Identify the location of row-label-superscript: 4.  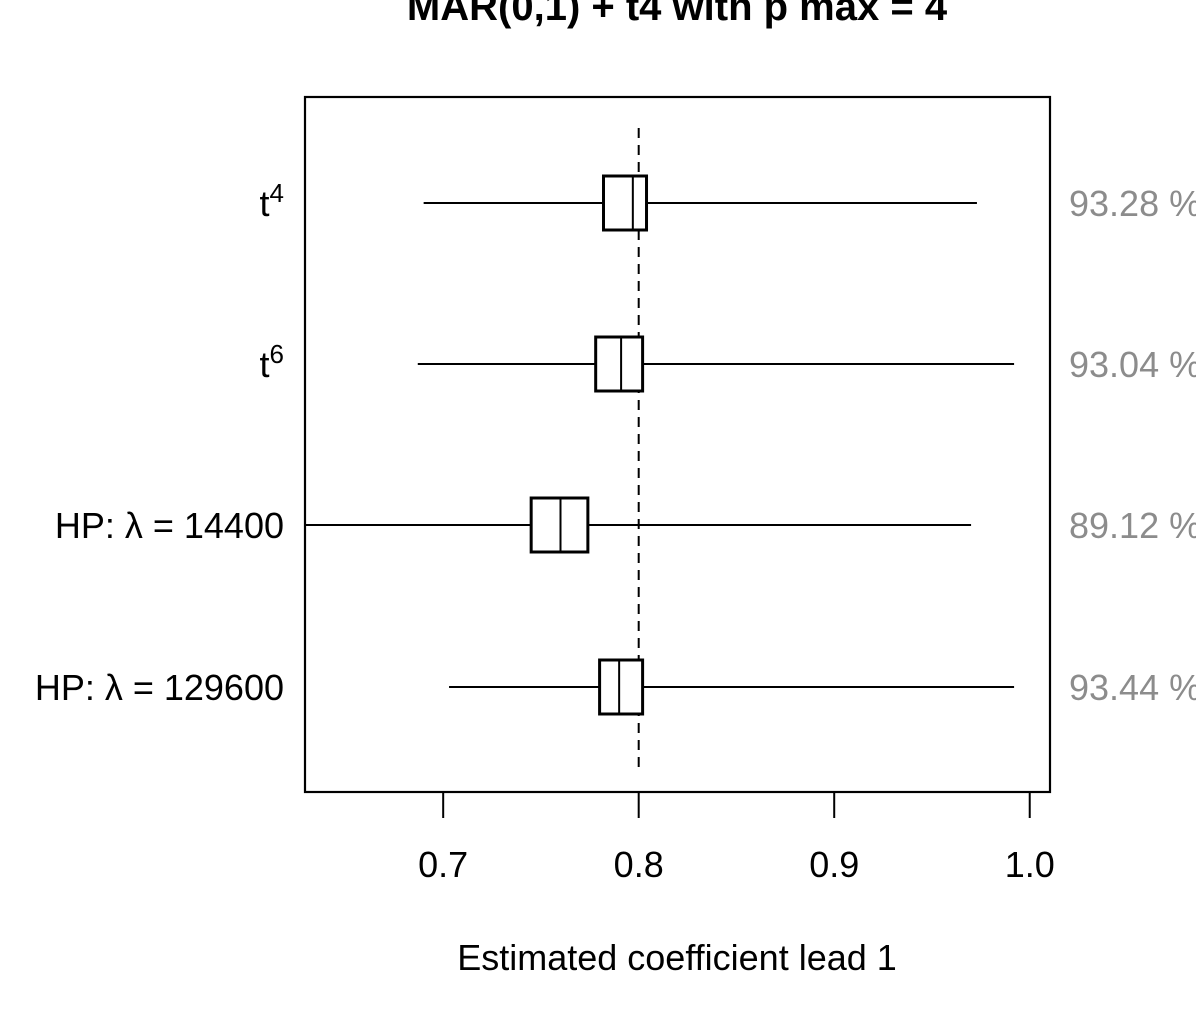
(277, 193).